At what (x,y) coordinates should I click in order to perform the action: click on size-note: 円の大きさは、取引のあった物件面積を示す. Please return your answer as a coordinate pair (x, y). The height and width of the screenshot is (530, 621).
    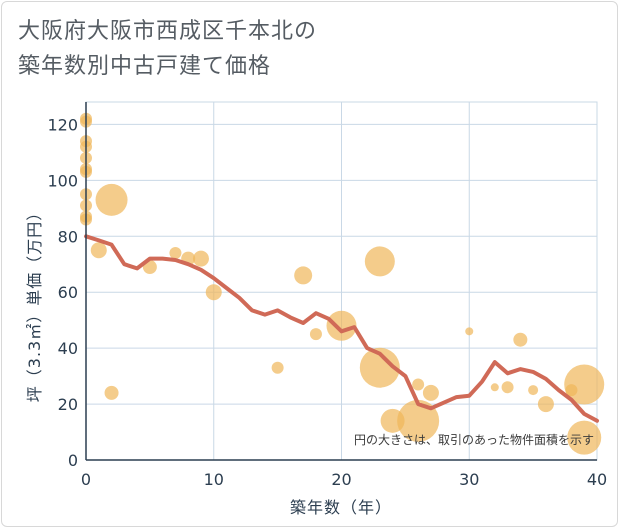
    Looking at the image, I should click on (474, 439).